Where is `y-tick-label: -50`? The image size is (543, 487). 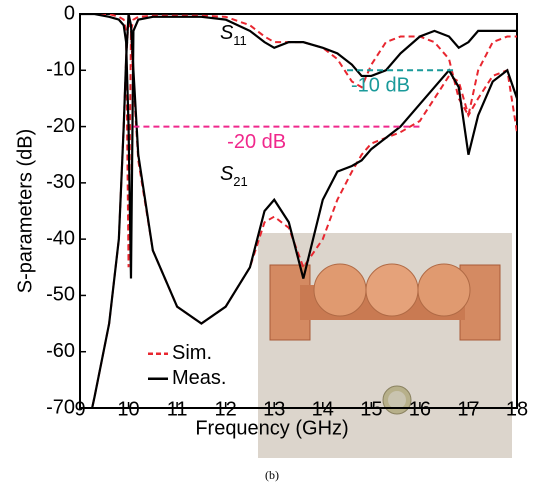
y-tick-label: -50 is located at coordinates (60, 295).